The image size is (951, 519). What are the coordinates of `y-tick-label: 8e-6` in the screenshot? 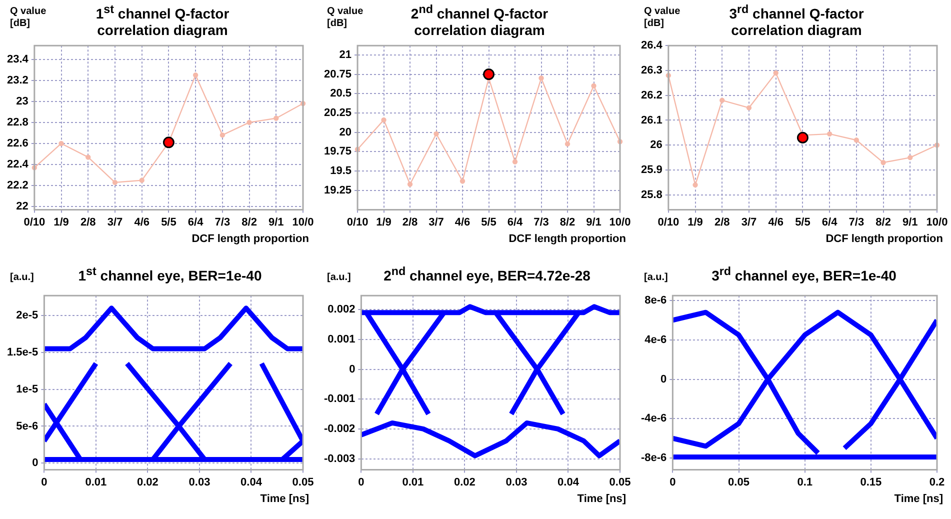 It's located at (655, 300).